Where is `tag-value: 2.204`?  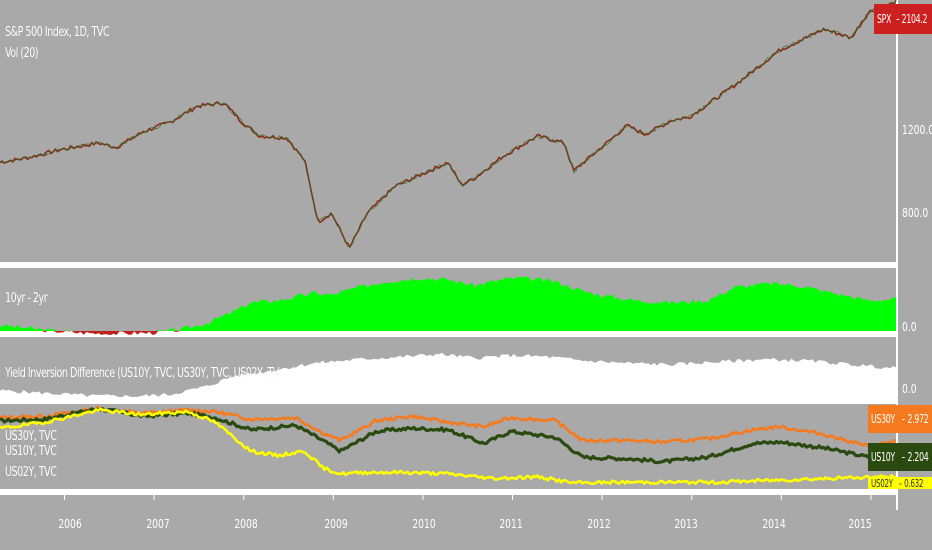
tag-value: 2.204 is located at coordinates (918, 457).